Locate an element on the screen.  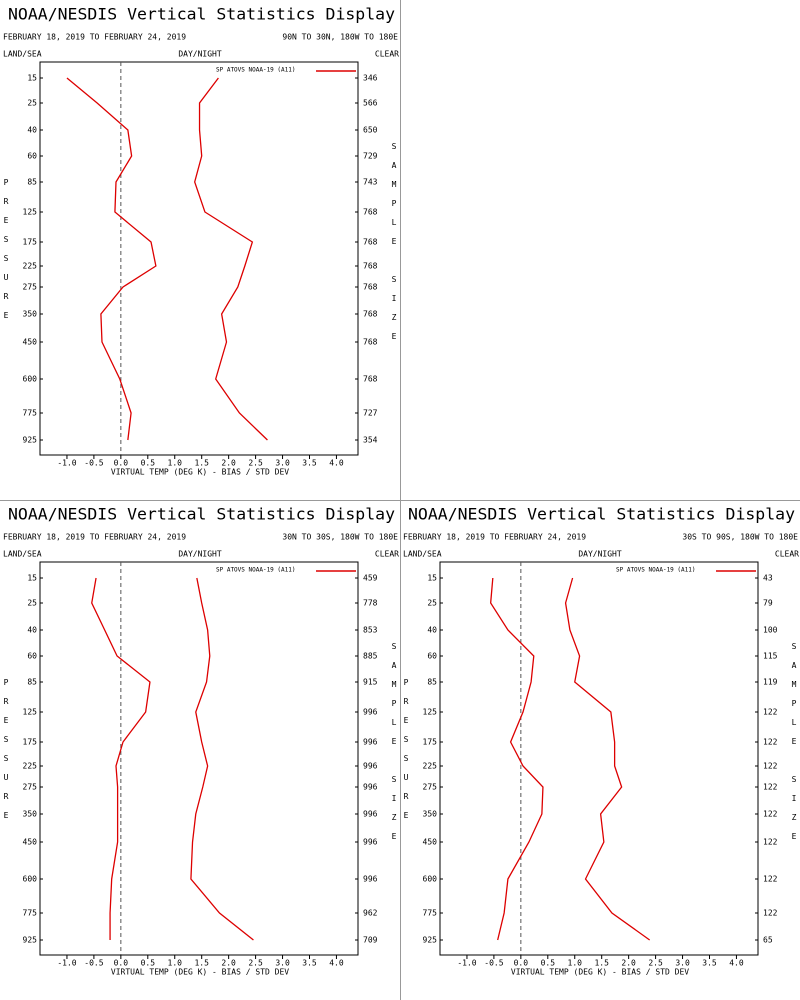
region: 30S TO 90S, 180W TO 180E is located at coordinates (740, 537).